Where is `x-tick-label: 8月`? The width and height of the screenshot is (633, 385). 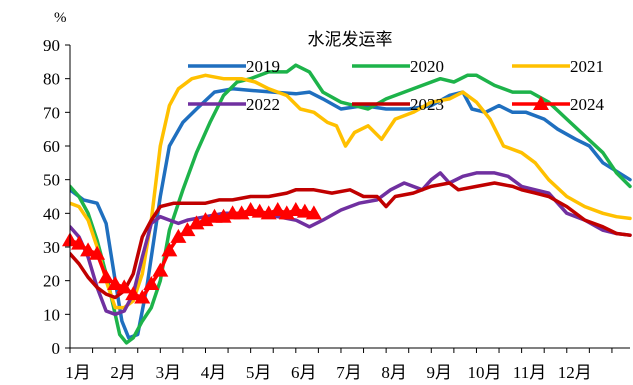 x-tick-label: 8月 is located at coordinates (394, 372).